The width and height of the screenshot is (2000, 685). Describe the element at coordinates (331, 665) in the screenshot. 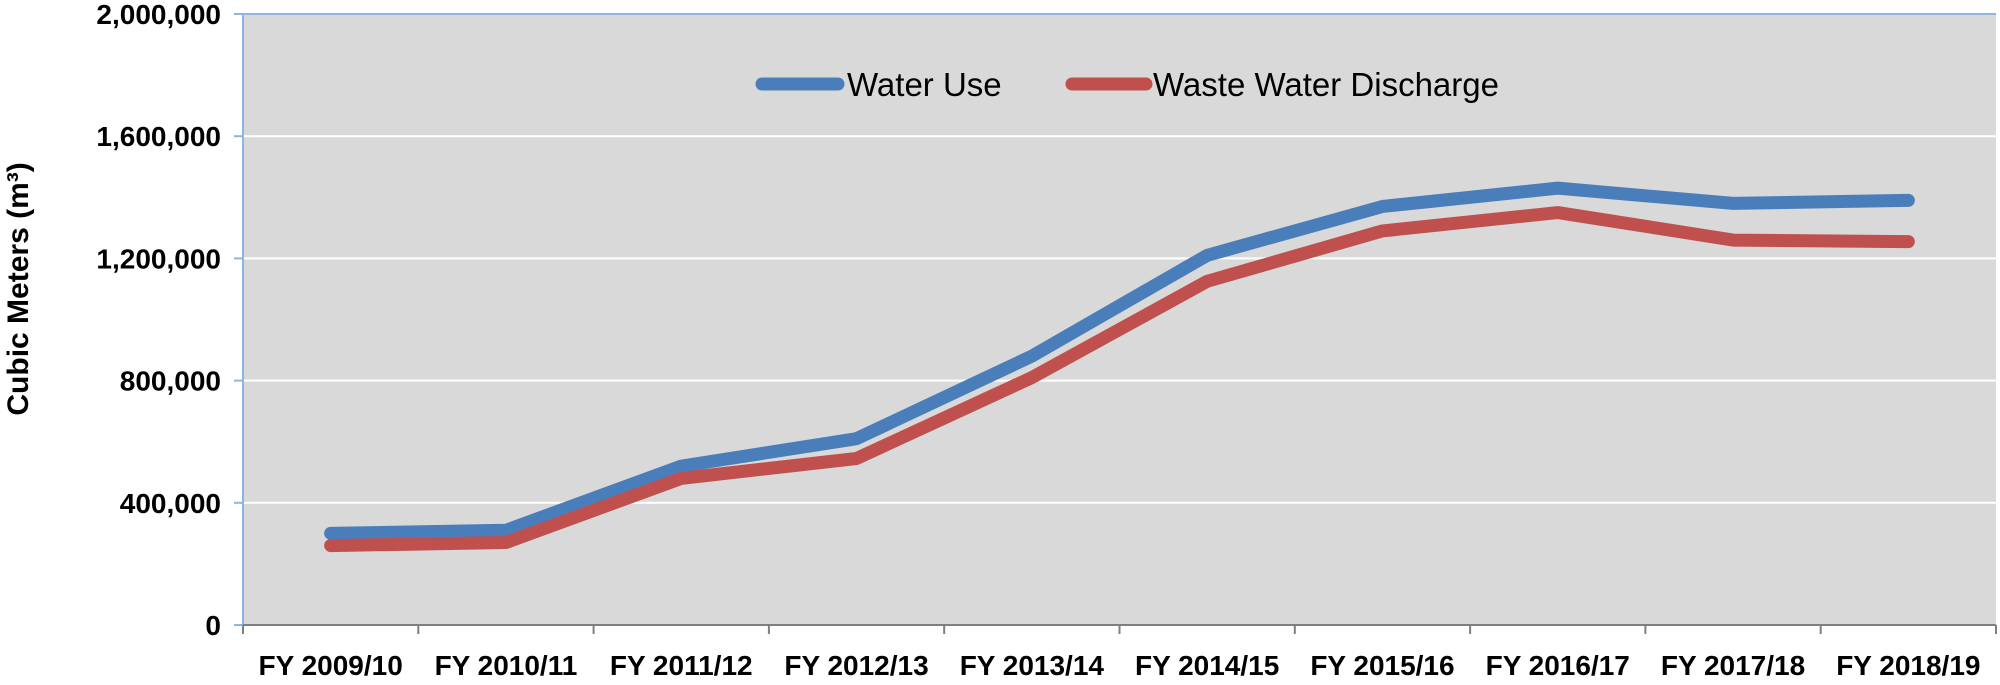

I see `x-tick-label-0: FY 2009/10` at that location.